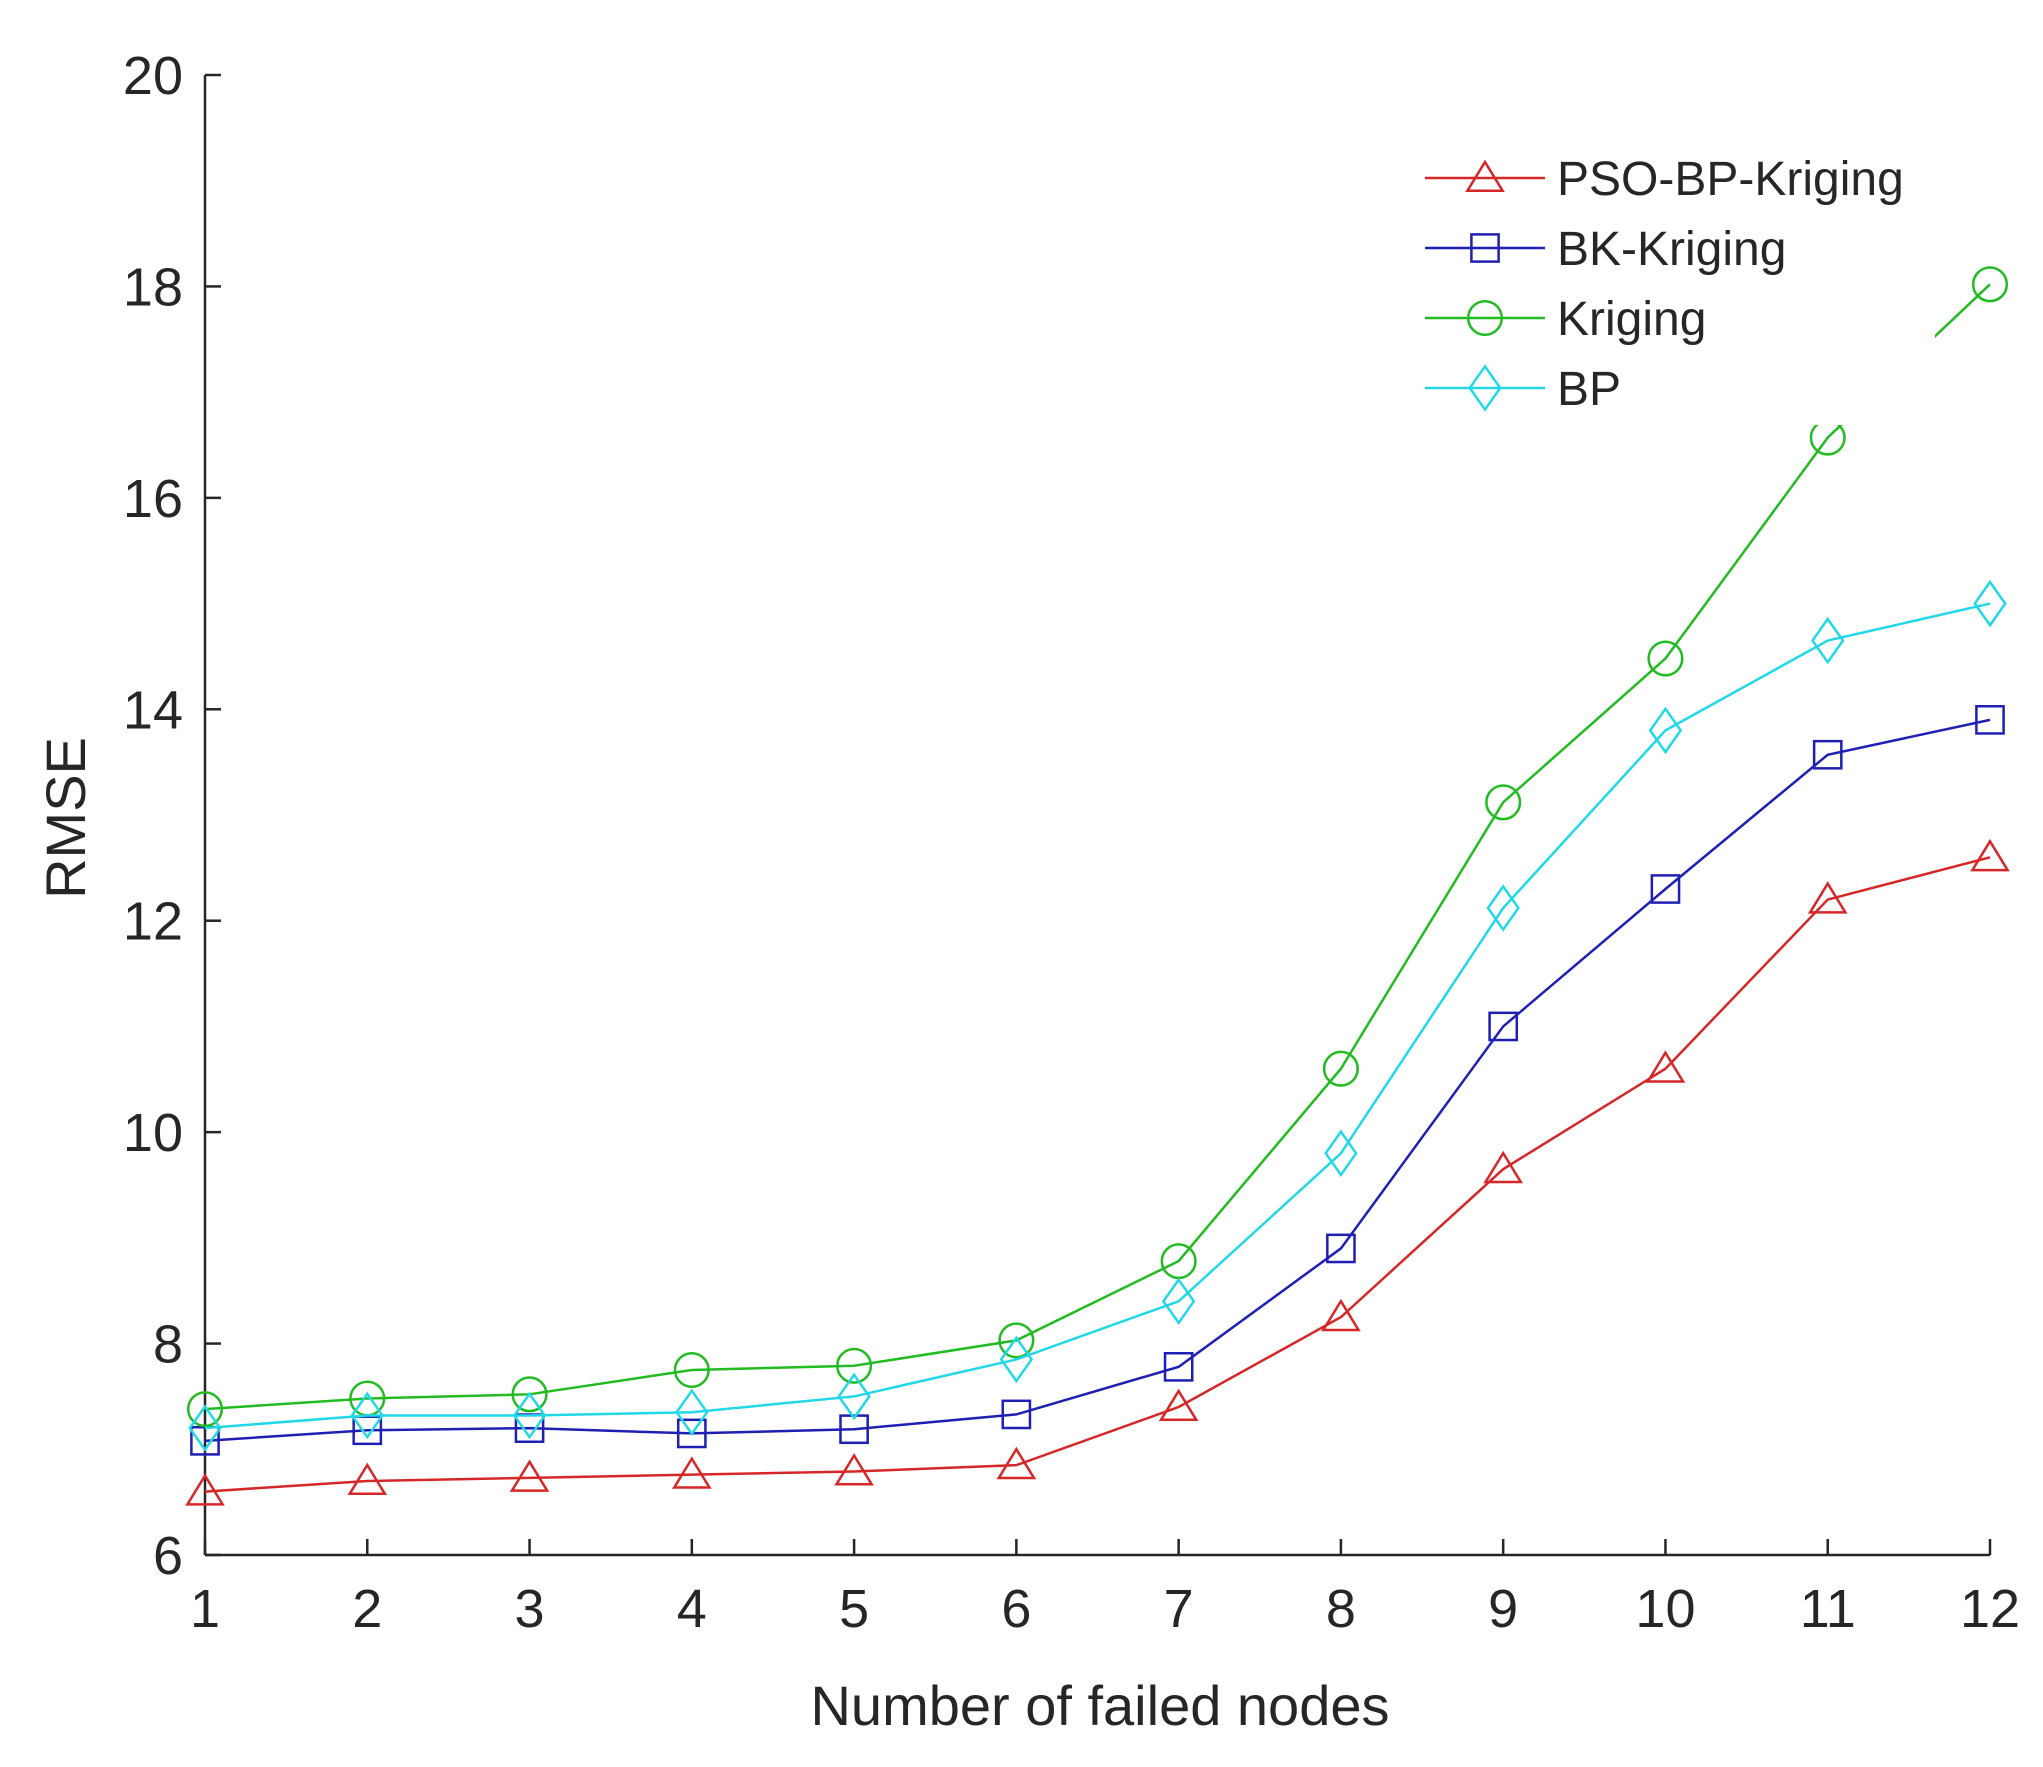 This screenshot has height=1767, width=2043. What do you see at coordinates (153, 922) in the screenshot?
I see `y-tick-label: 12` at bounding box center [153, 922].